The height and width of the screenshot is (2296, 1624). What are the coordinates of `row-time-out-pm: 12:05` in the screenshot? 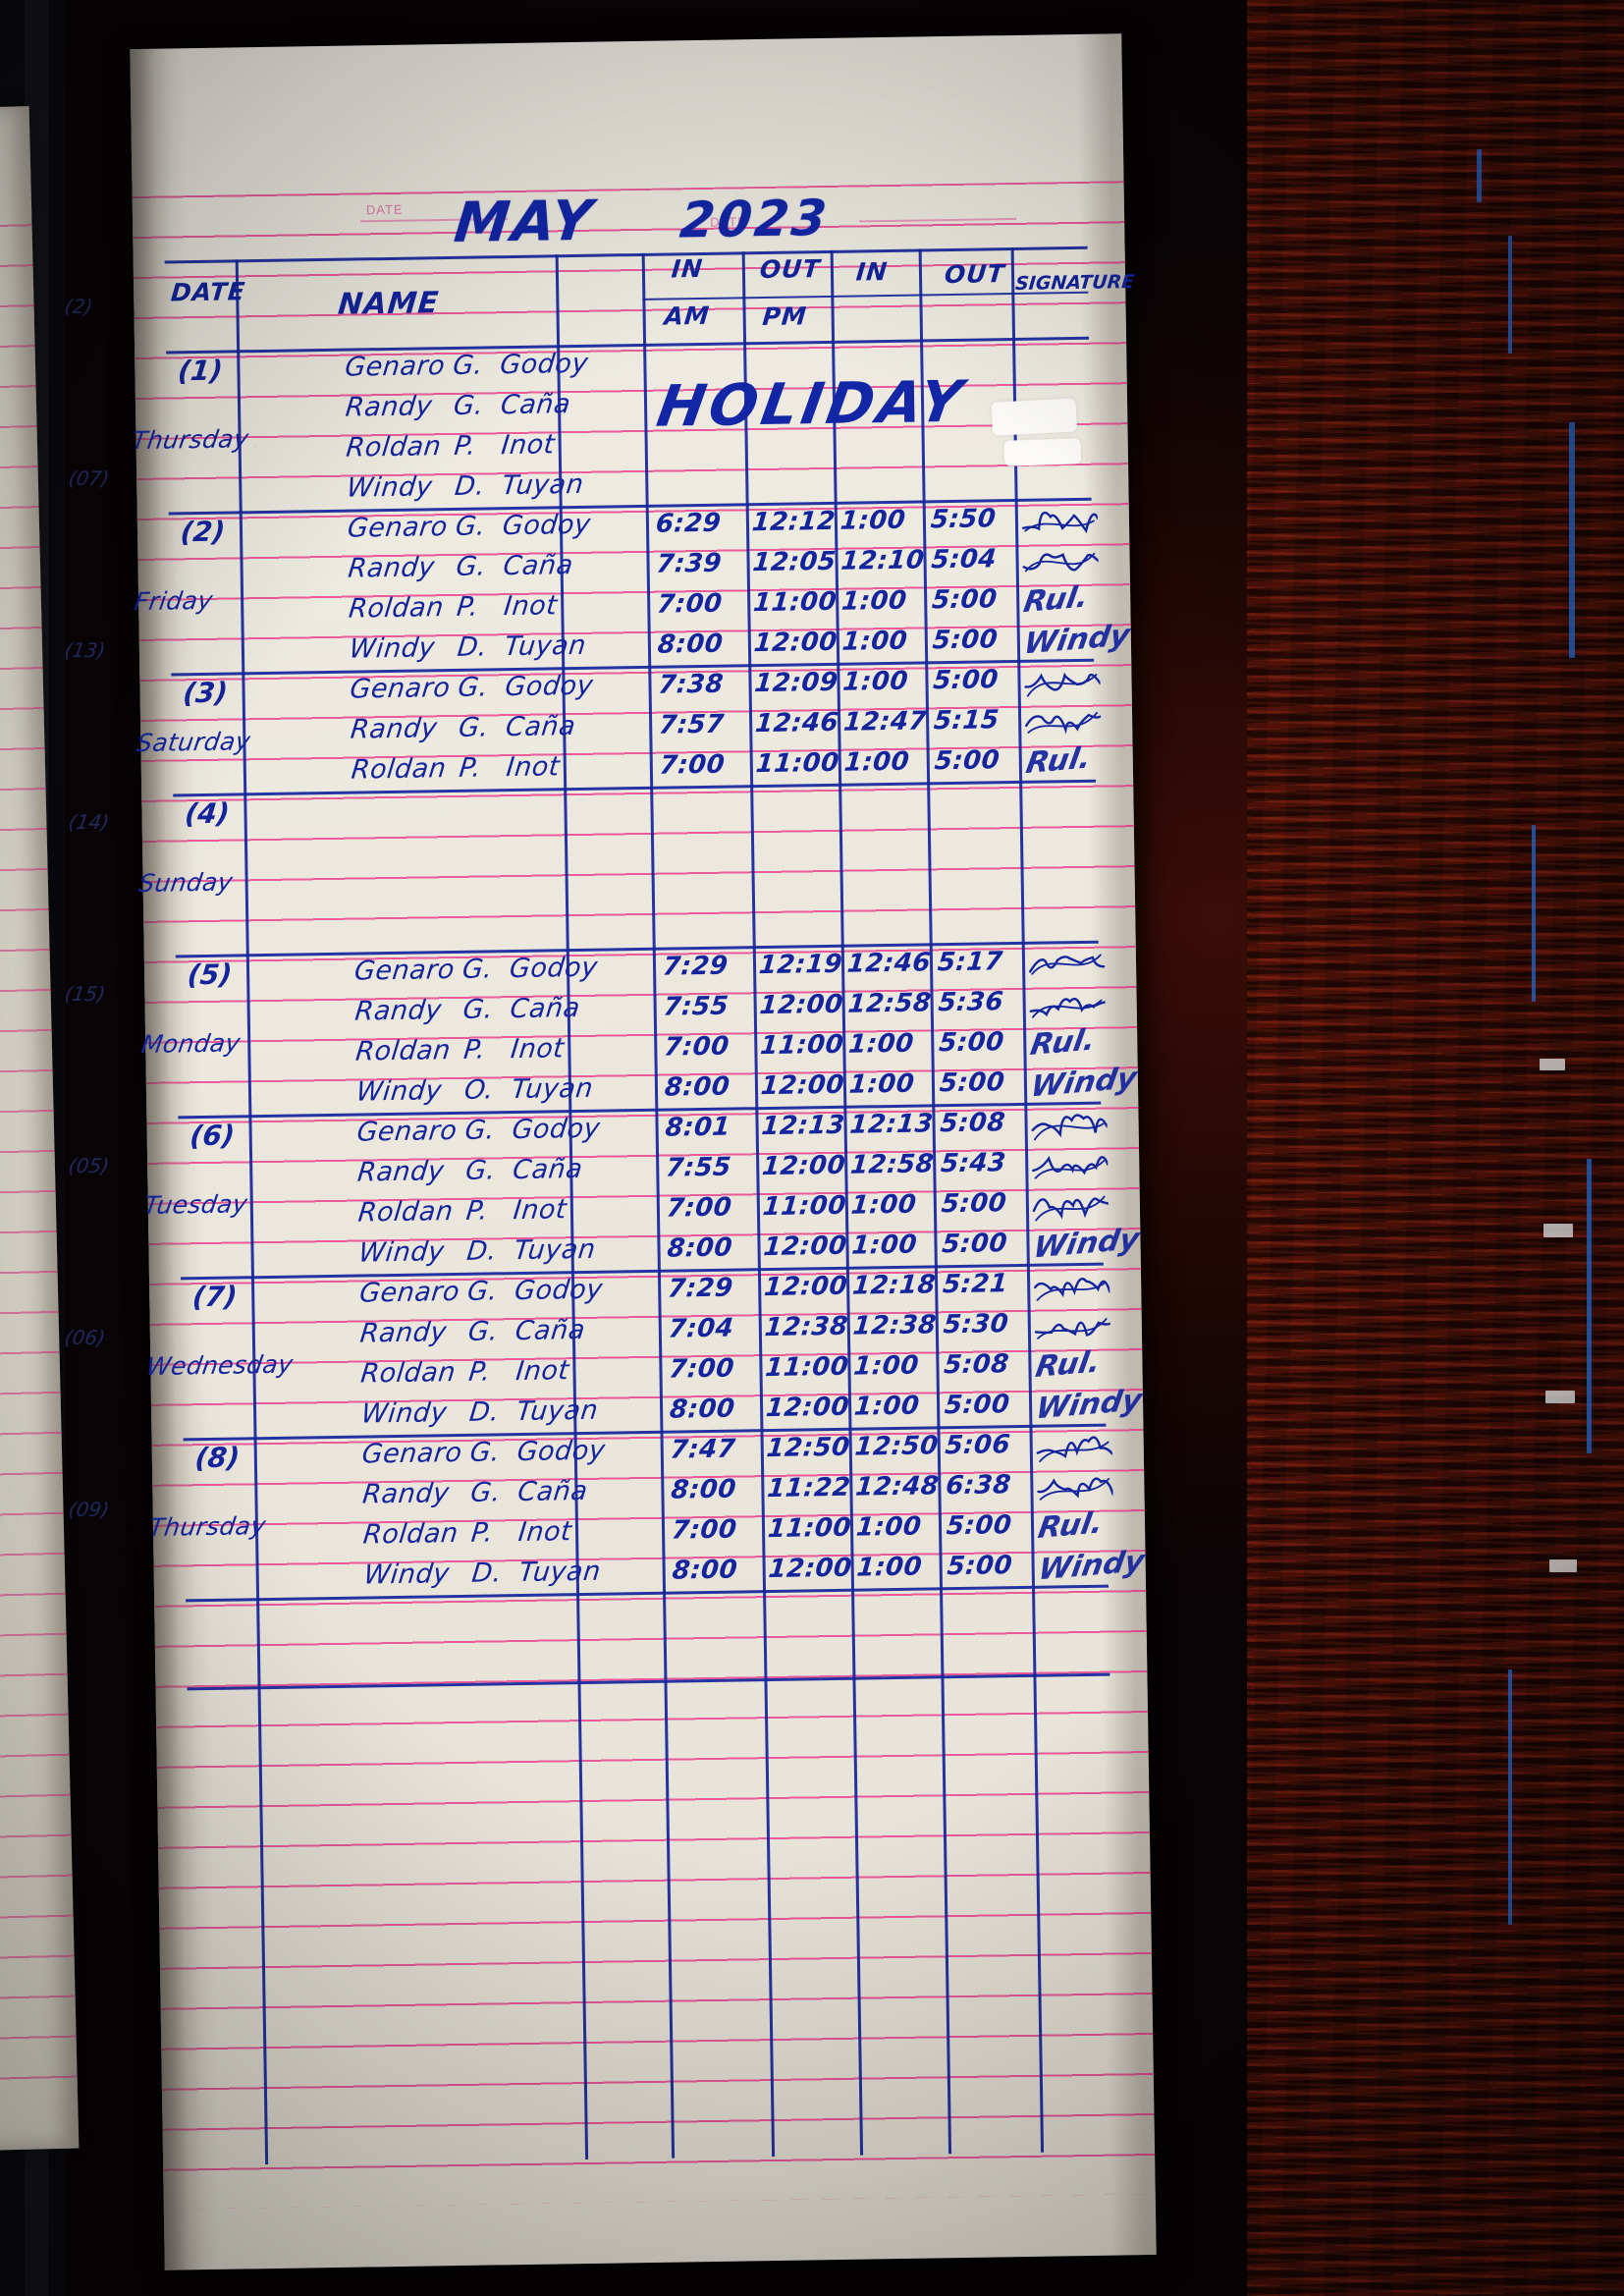 It's located at (794, 562).